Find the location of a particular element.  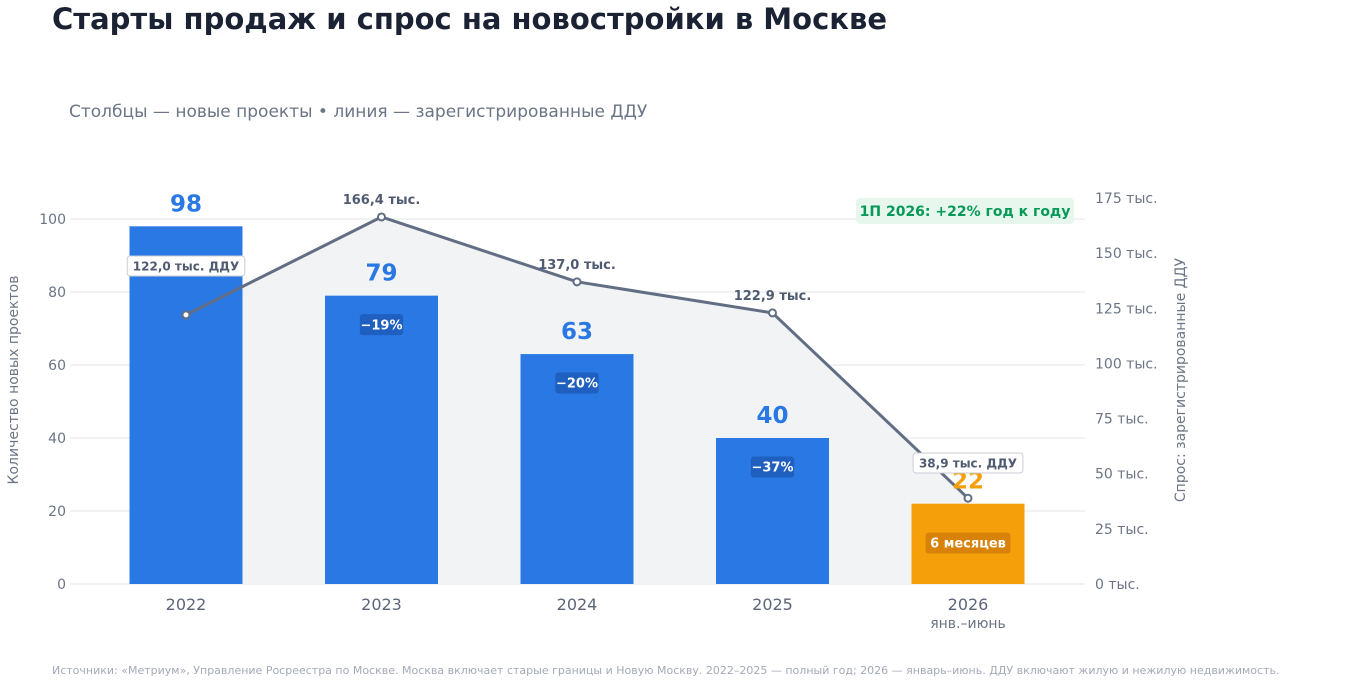

bar-2023 is located at coordinates (381, 439).